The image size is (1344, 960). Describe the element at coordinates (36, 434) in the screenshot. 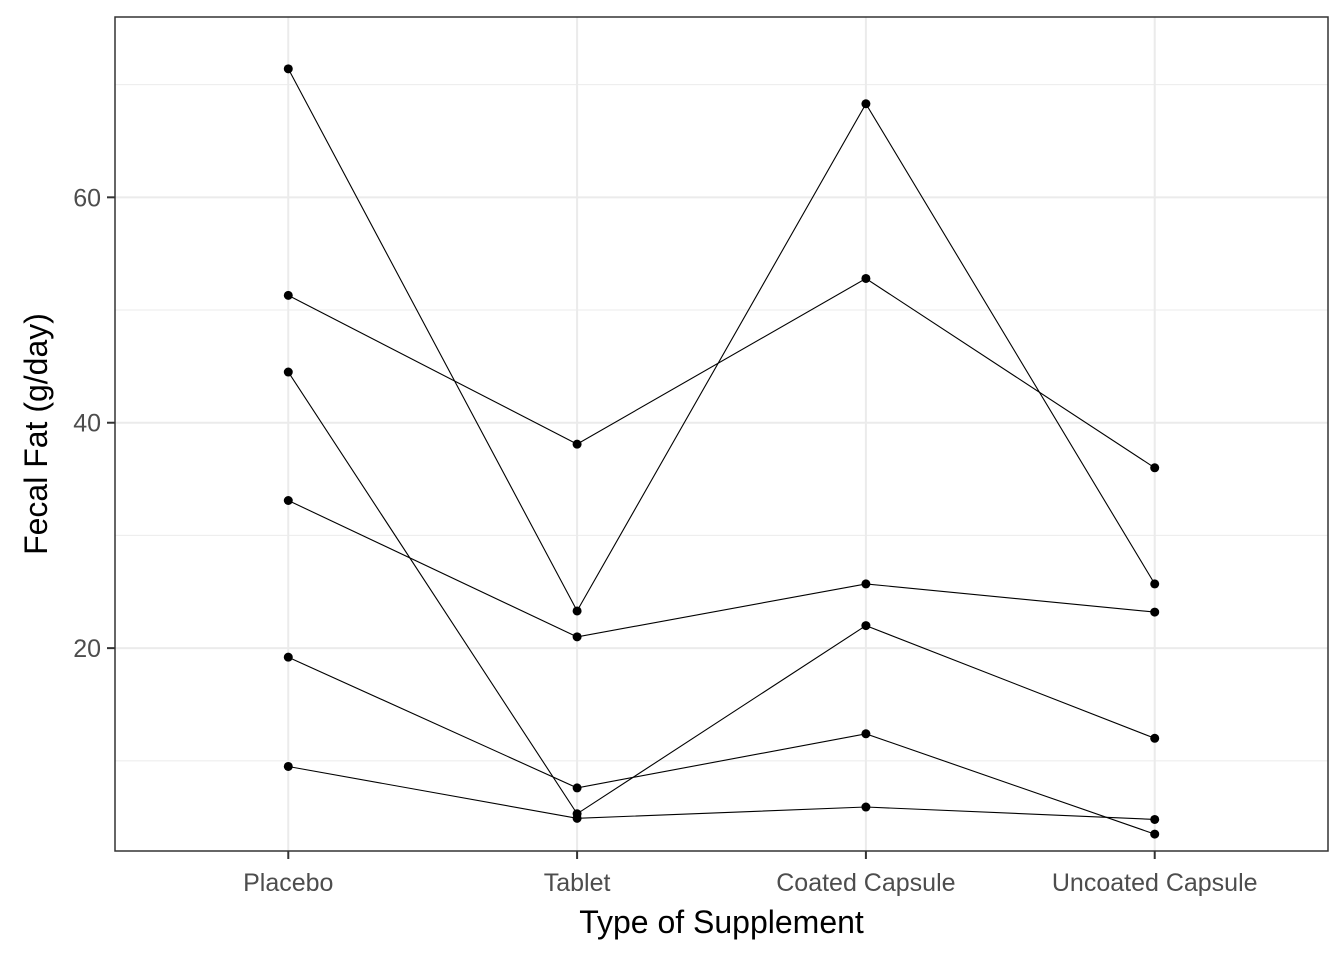

I see `y-axis-title: Fecal Fat (g/day)` at that location.